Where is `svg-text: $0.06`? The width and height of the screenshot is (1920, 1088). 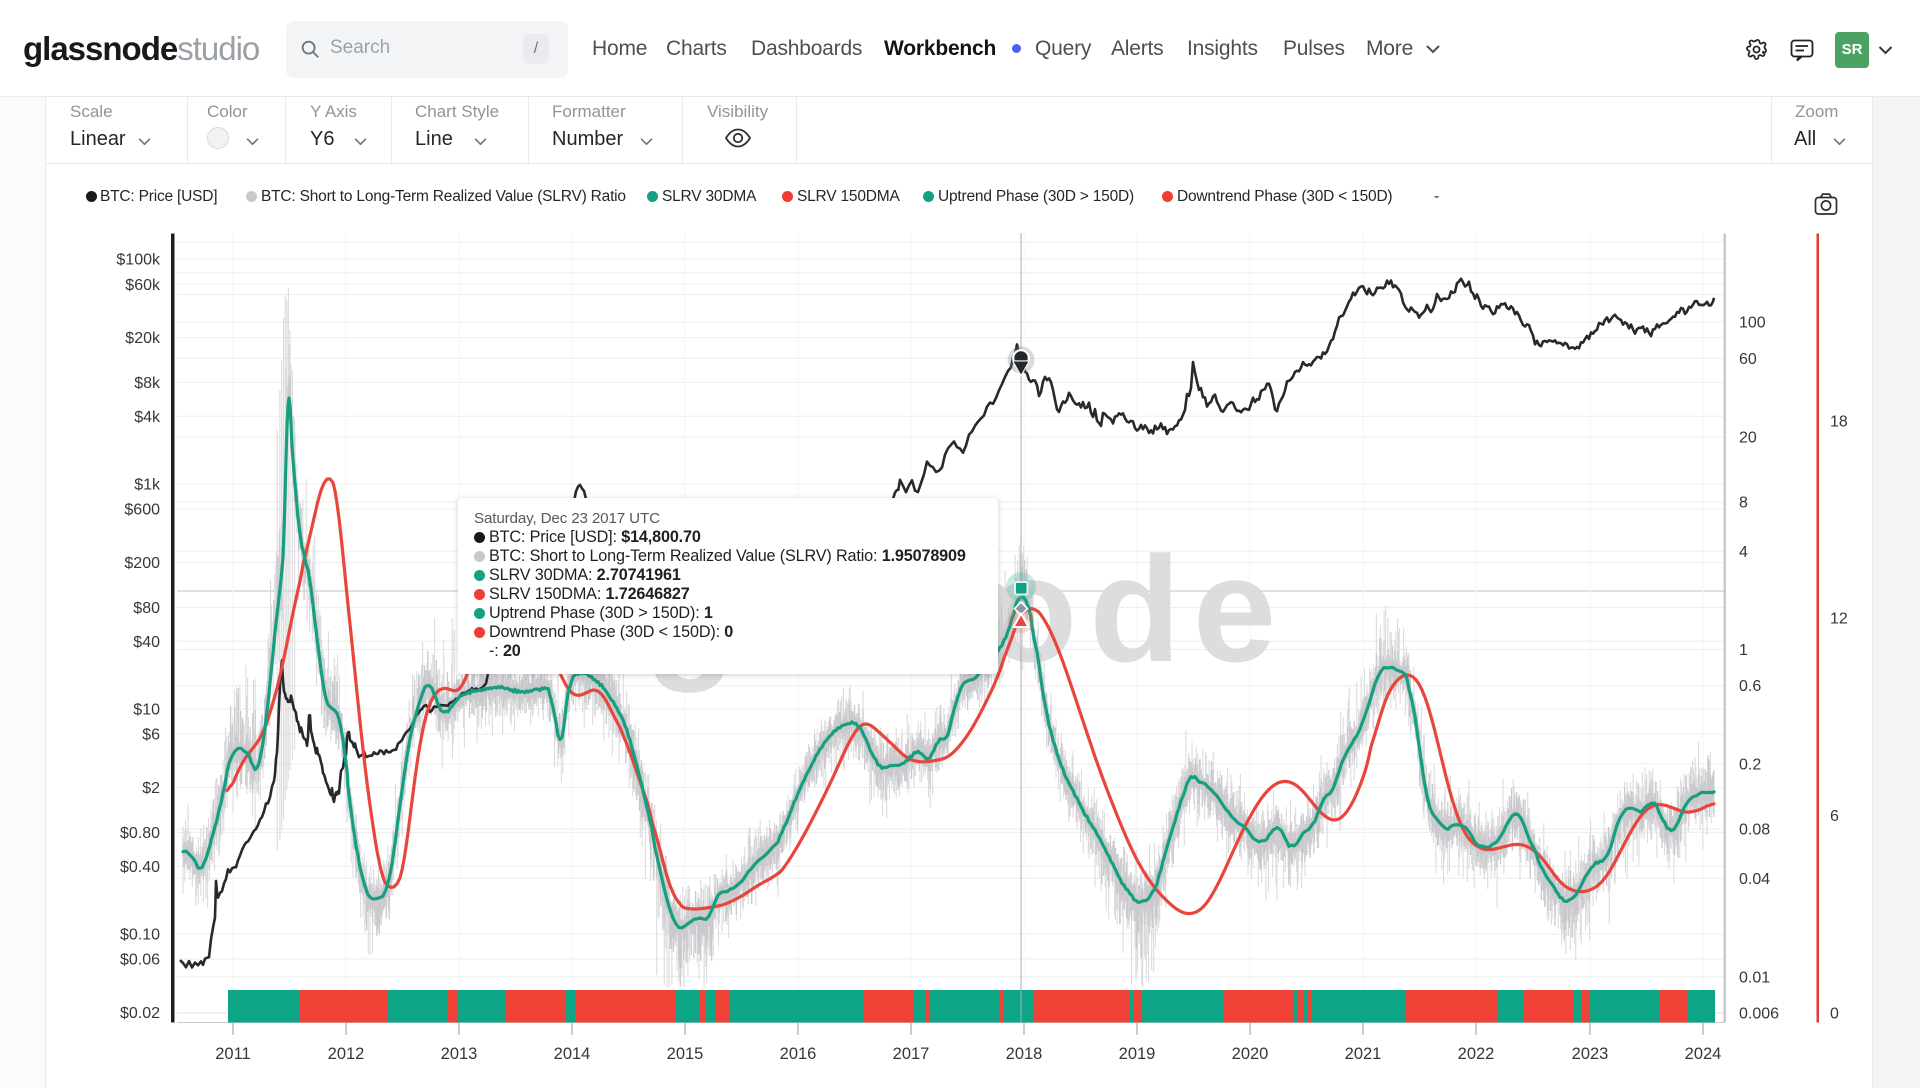
svg-text: $0.06 is located at coordinates (140, 960).